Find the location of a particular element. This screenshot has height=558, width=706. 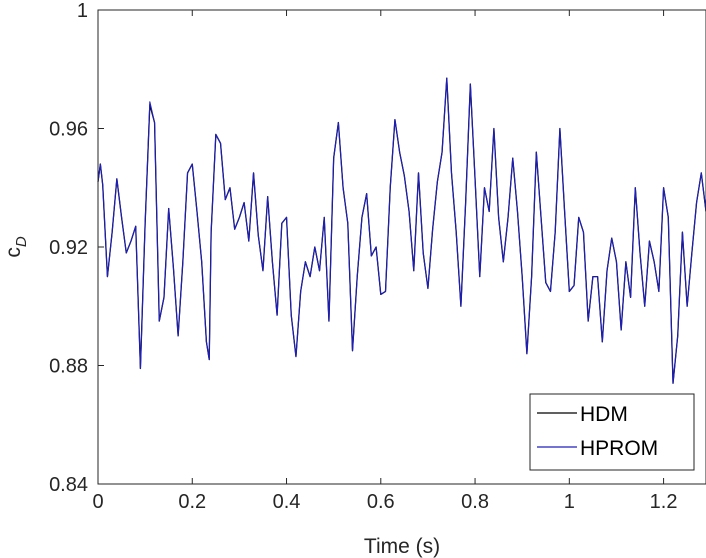

x-tick-label: 0.2 is located at coordinates (192, 502).